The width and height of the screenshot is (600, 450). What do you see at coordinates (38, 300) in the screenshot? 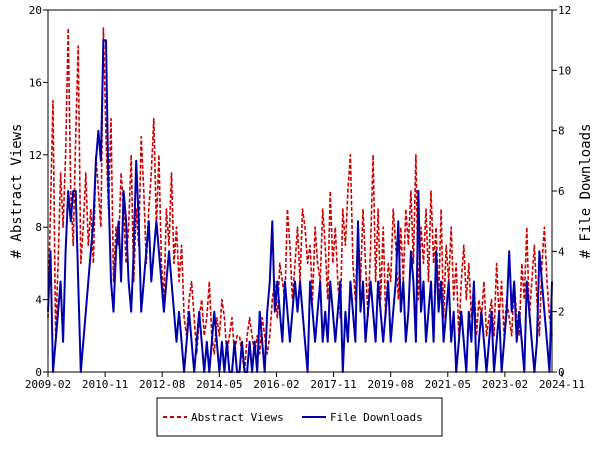
I see `left-y-tick-label: 4` at bounding box center [38, 300].